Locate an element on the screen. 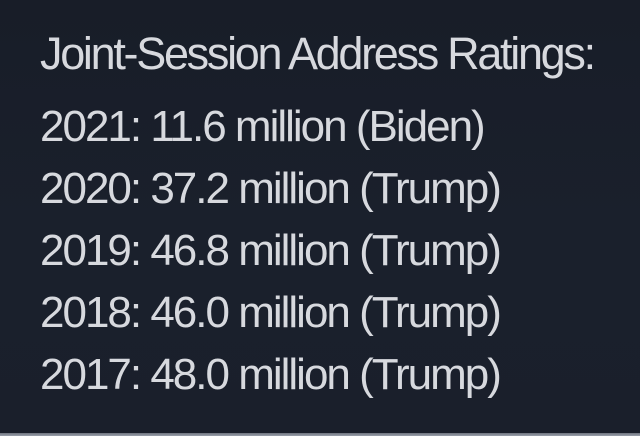  rating-item-2020: 2020: 37.2 million (Trump) is located at coordinates (271, 188).